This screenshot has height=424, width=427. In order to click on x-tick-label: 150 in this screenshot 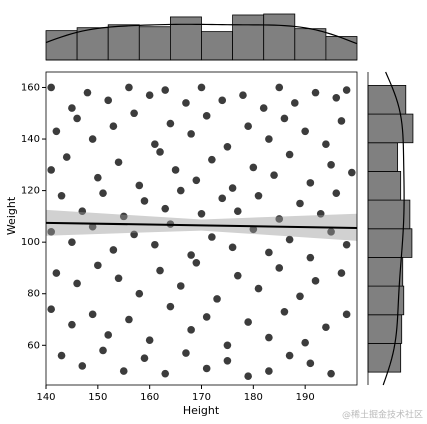, I will do `click(97, 397)`.